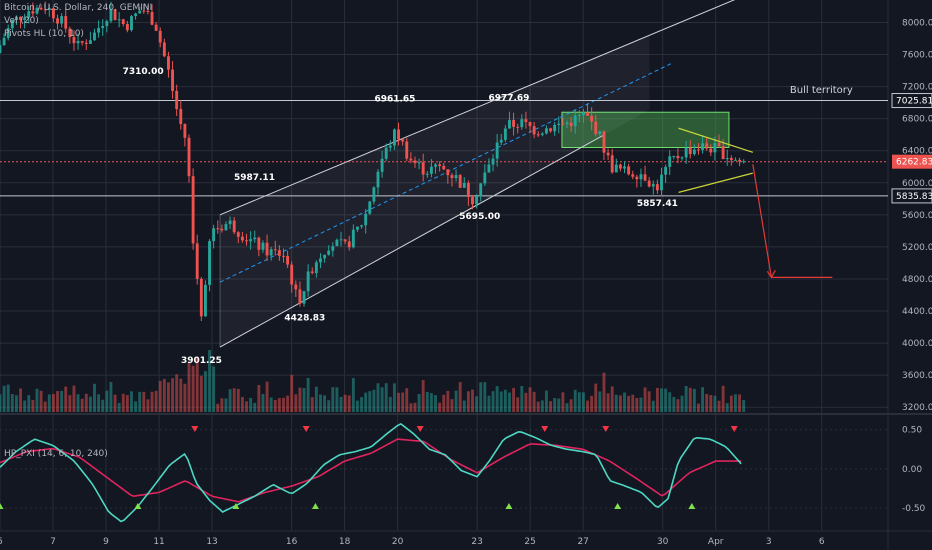  I want to click on symbol-title: Bitcoin / U.S. Dollar, 240, GEMINI, so click(78, 8).